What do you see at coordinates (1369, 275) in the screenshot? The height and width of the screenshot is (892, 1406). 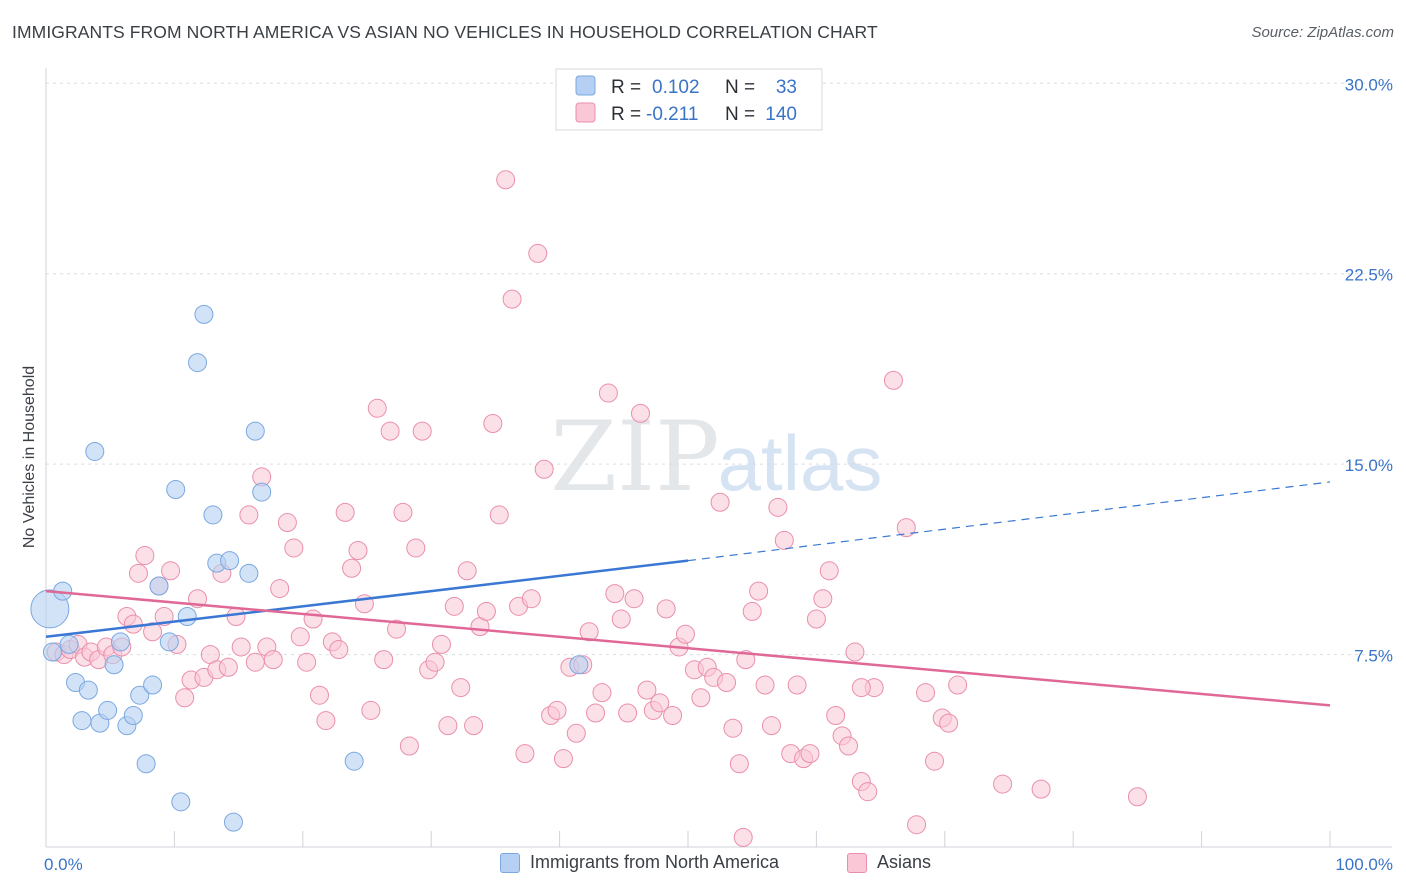 I see `y-tick-label-2: 22.5%` at bounding box center [1369, 275].